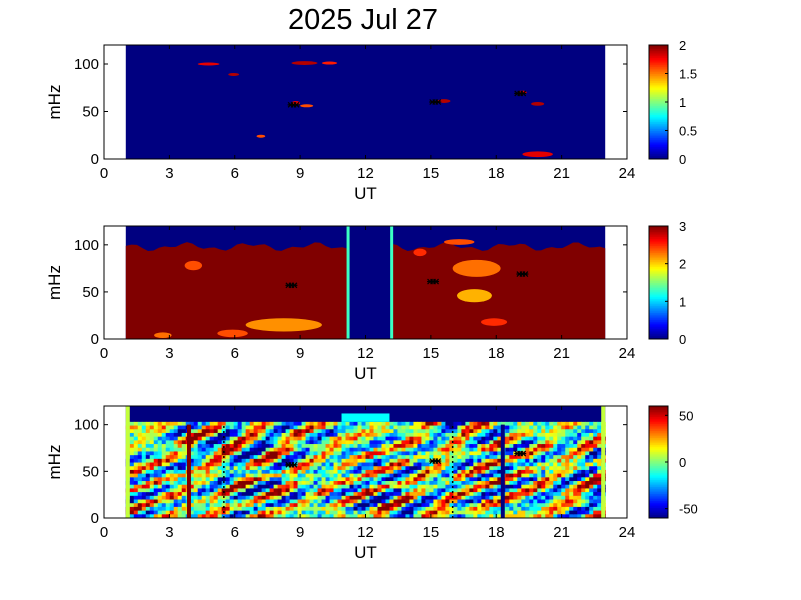  What do you see at coordinates (90, 292) in the screenshot?
I see `y-tick-label: 50` at bounding box center [90, 292].